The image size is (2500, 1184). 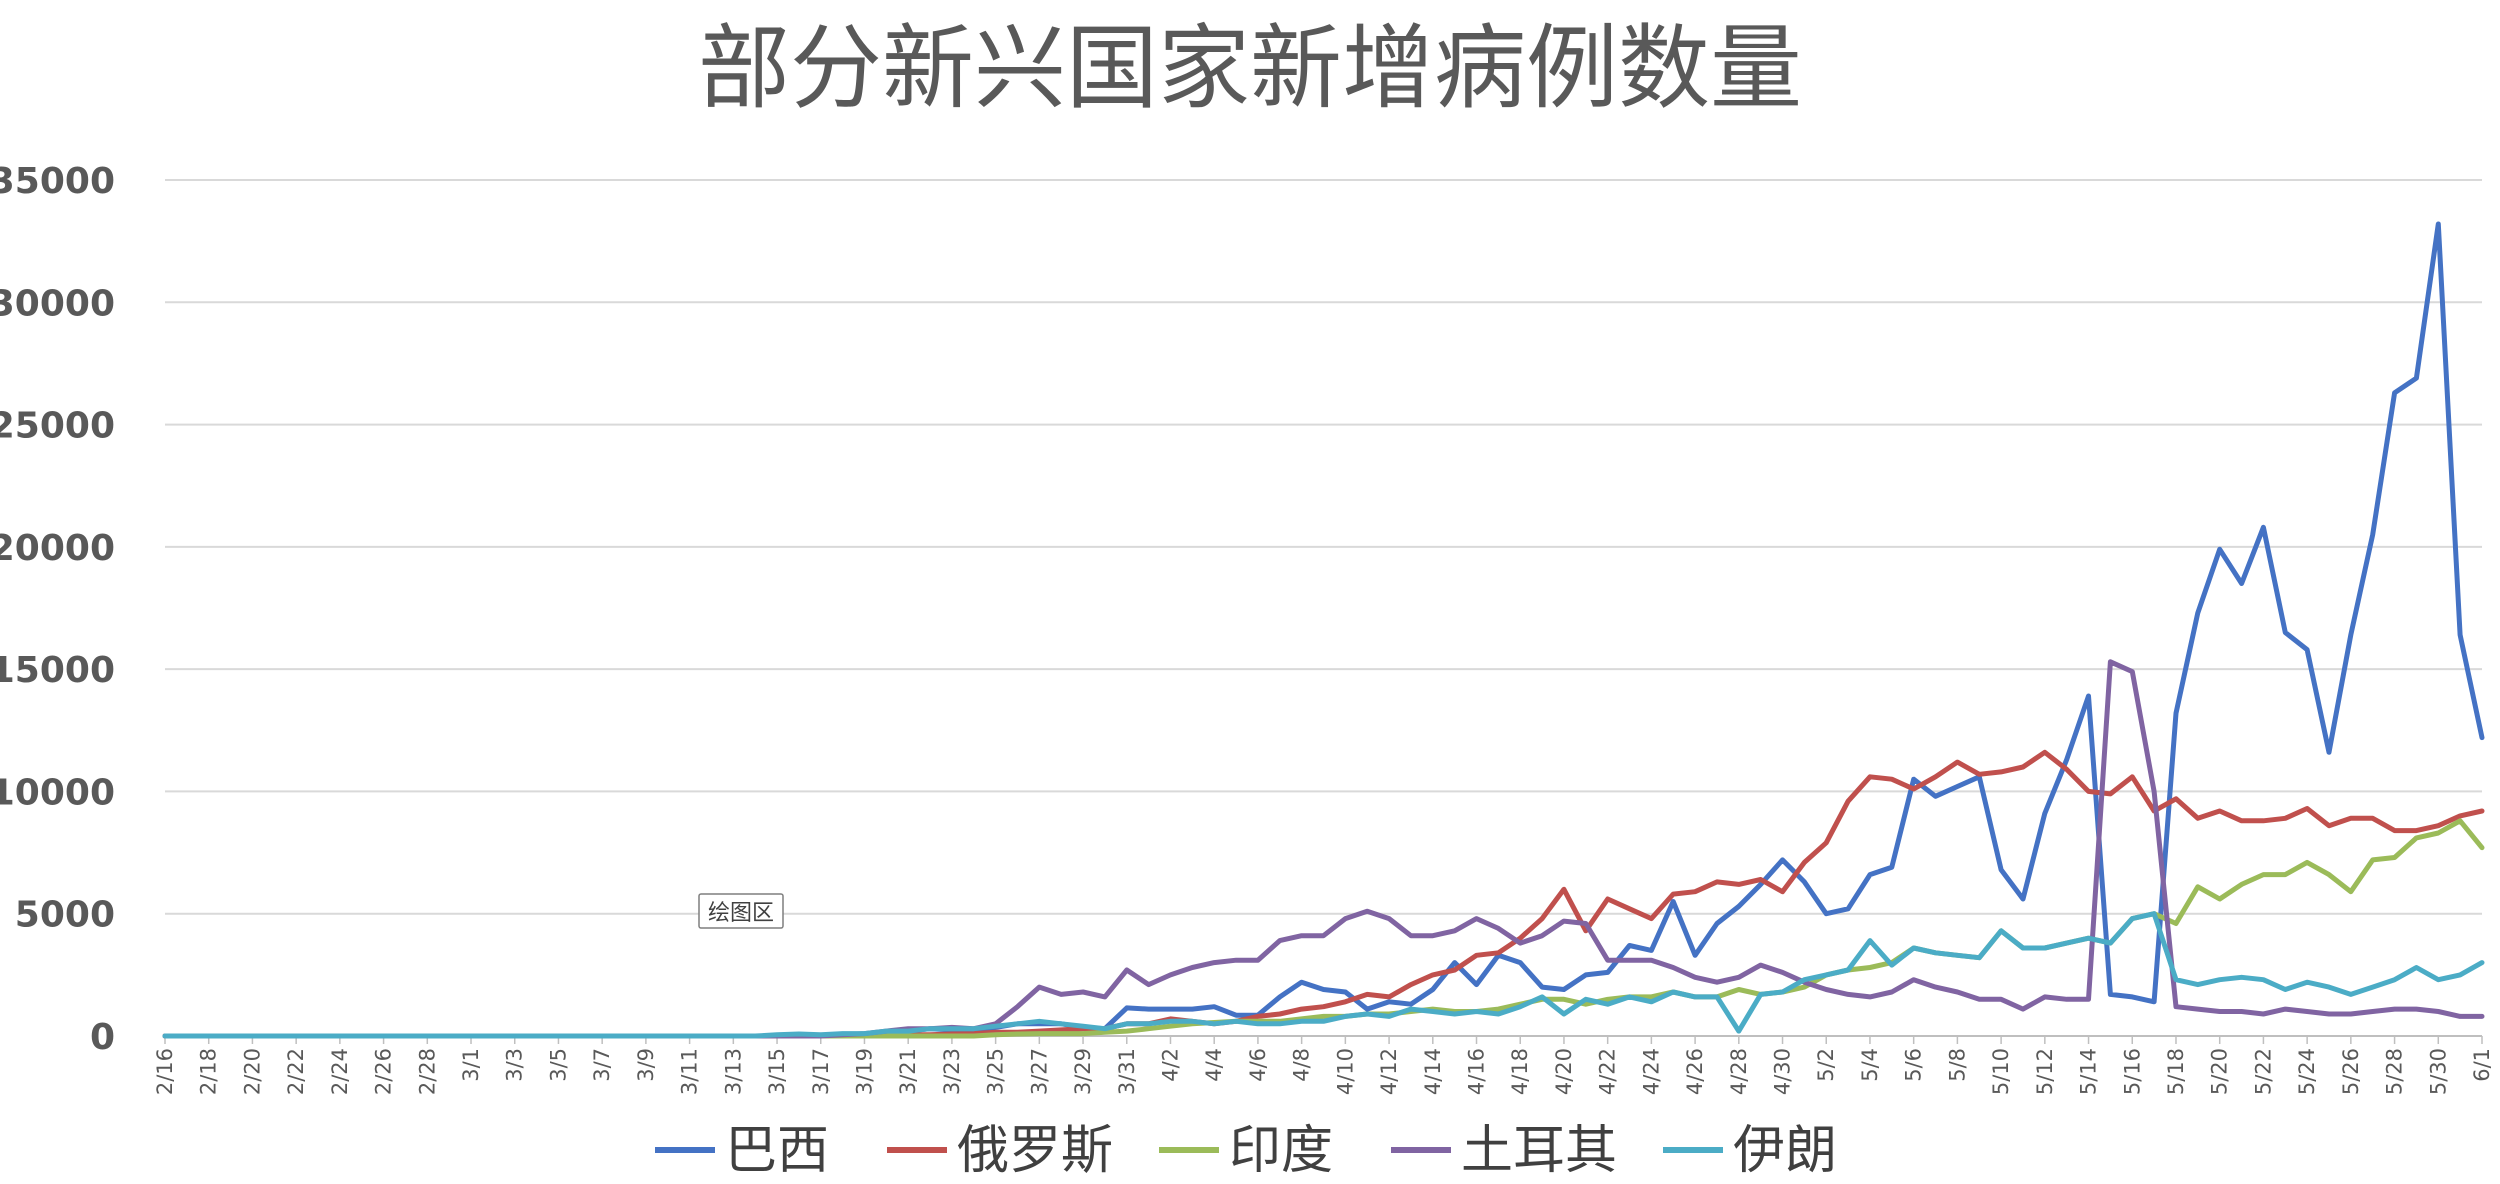 I want to click on x-tick-label: 4/8, so click(x=1302, y=1065).